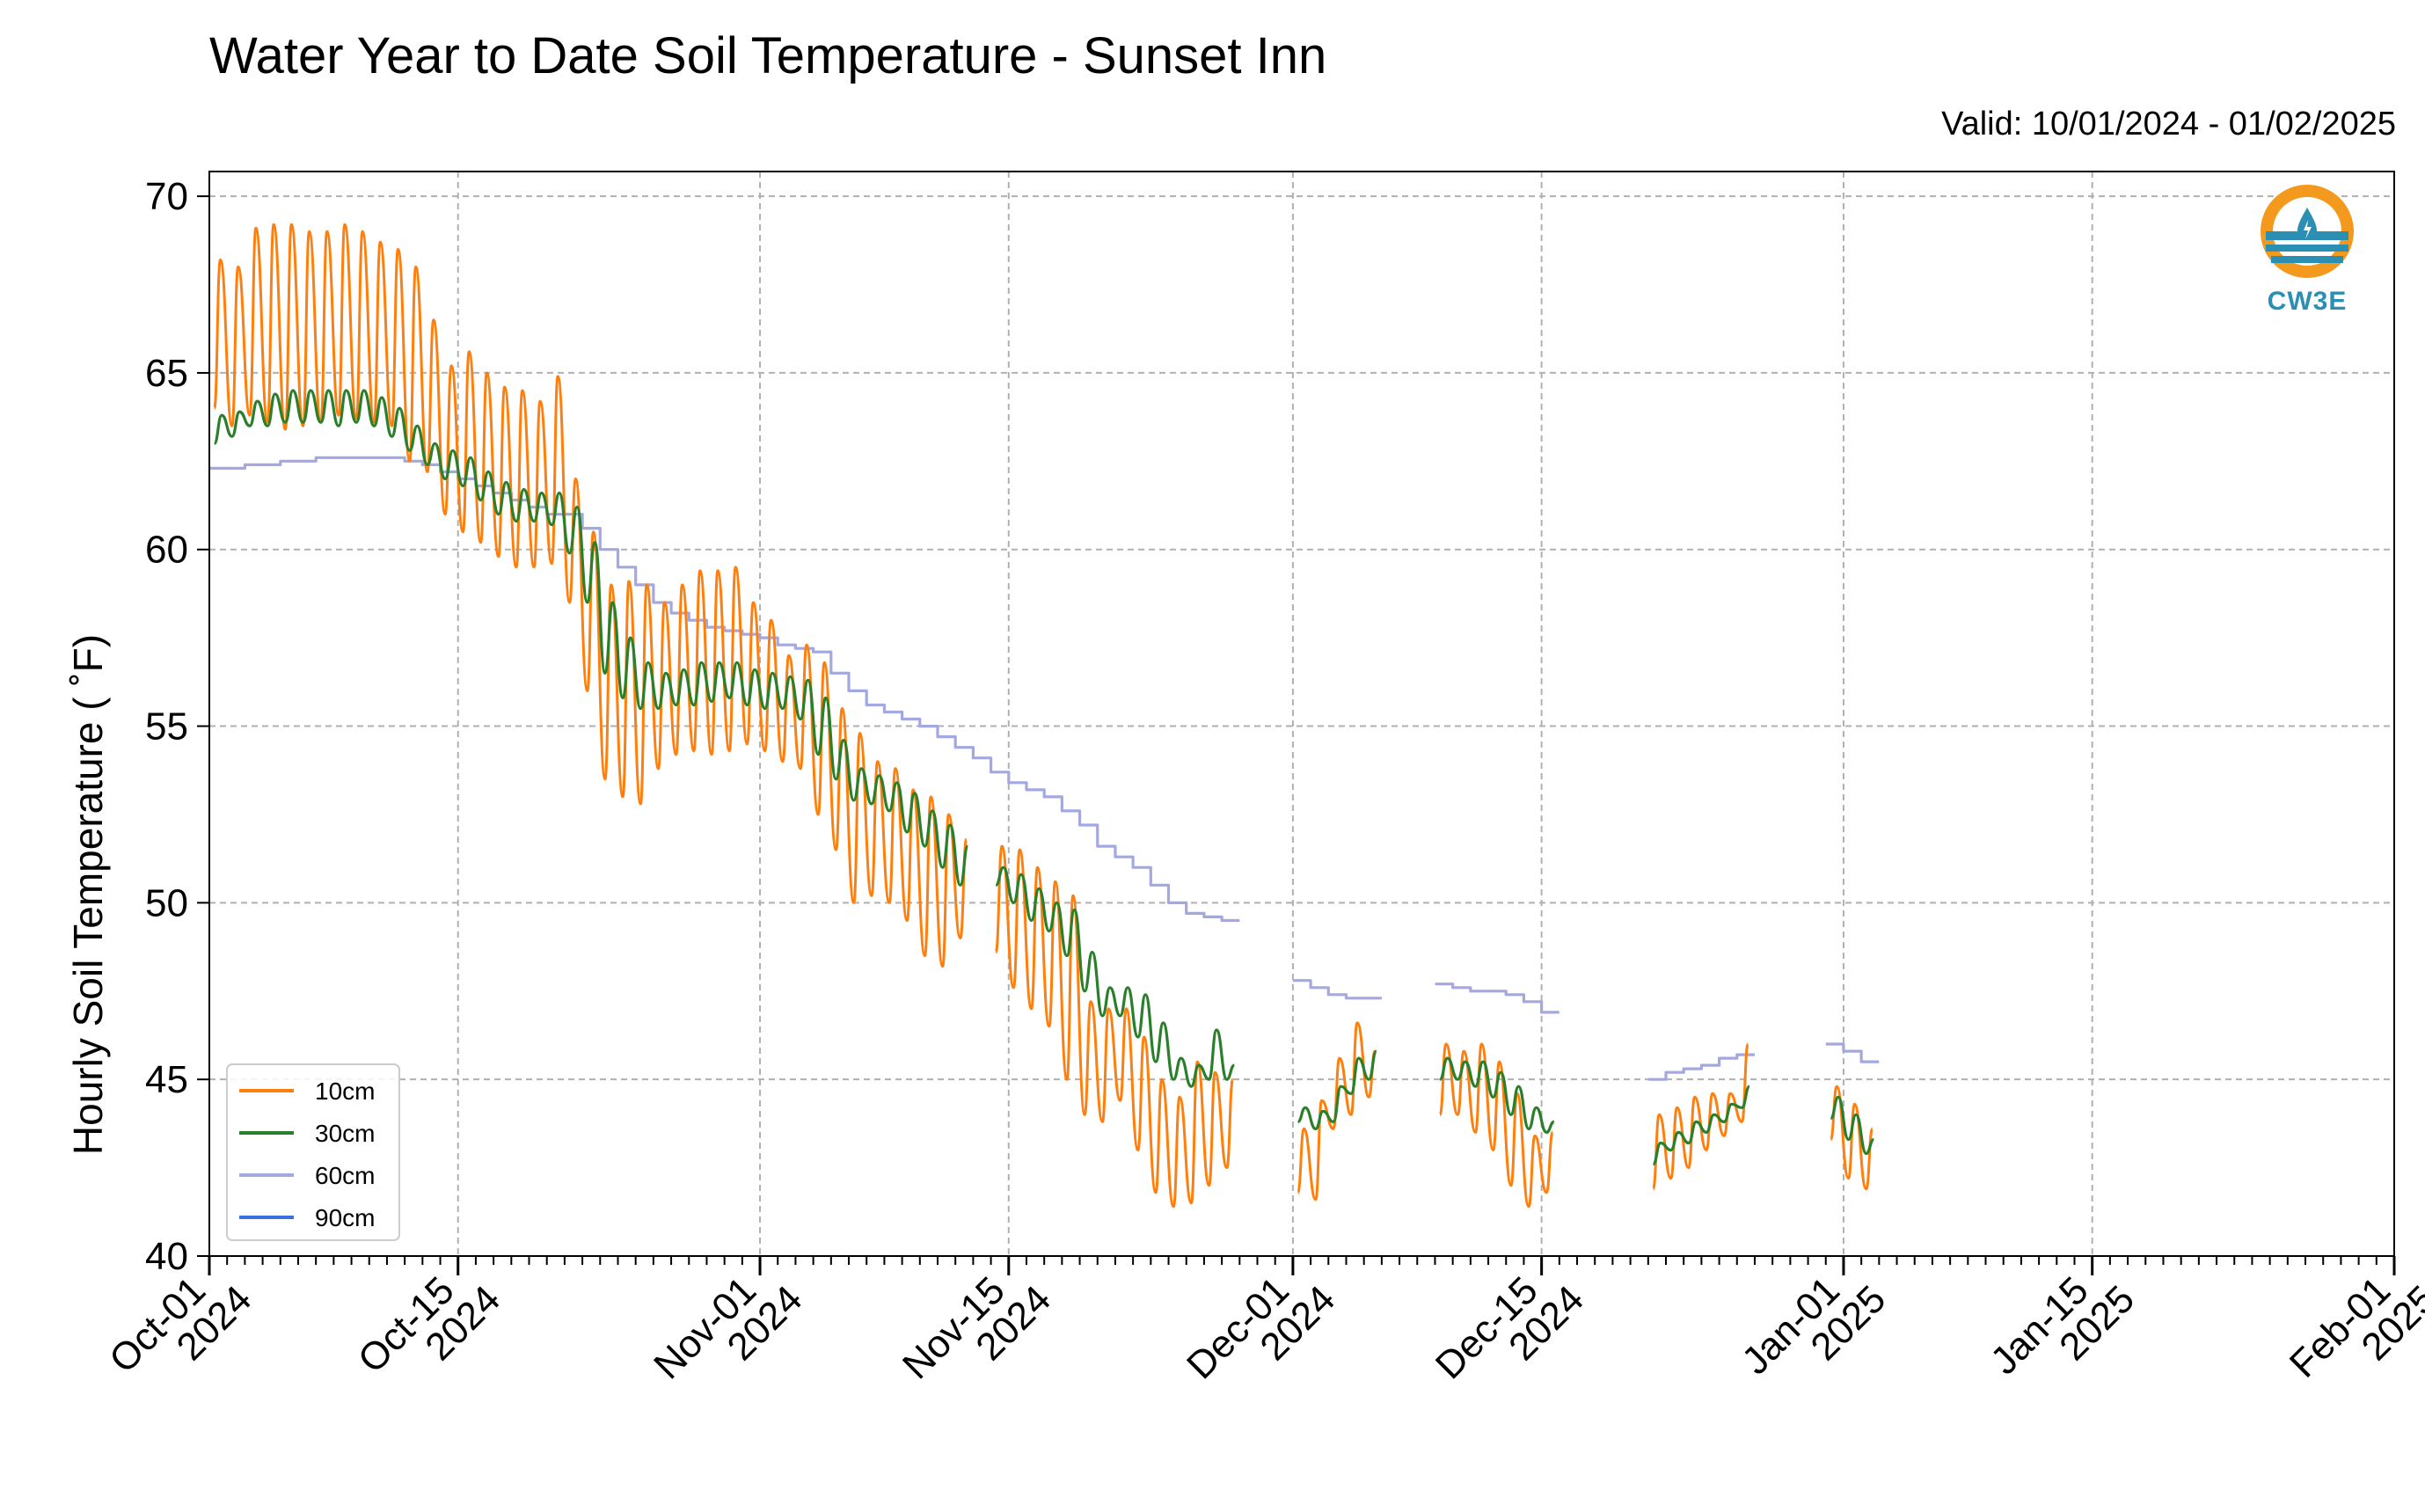  I want to click on y-tick-label: 50, so click(166, 902).